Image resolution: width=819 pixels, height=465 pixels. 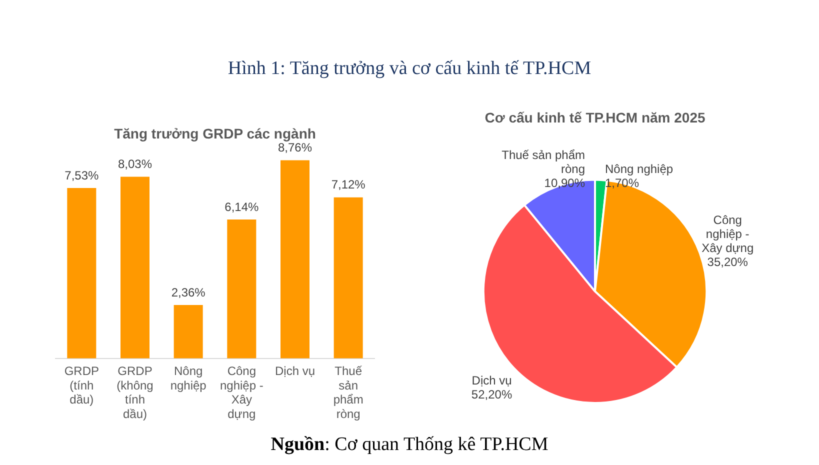 What do you see at coordinates (188, 292) in the screenshot?
I see `data-label: 2,36%` at bounding box center [188, 292].